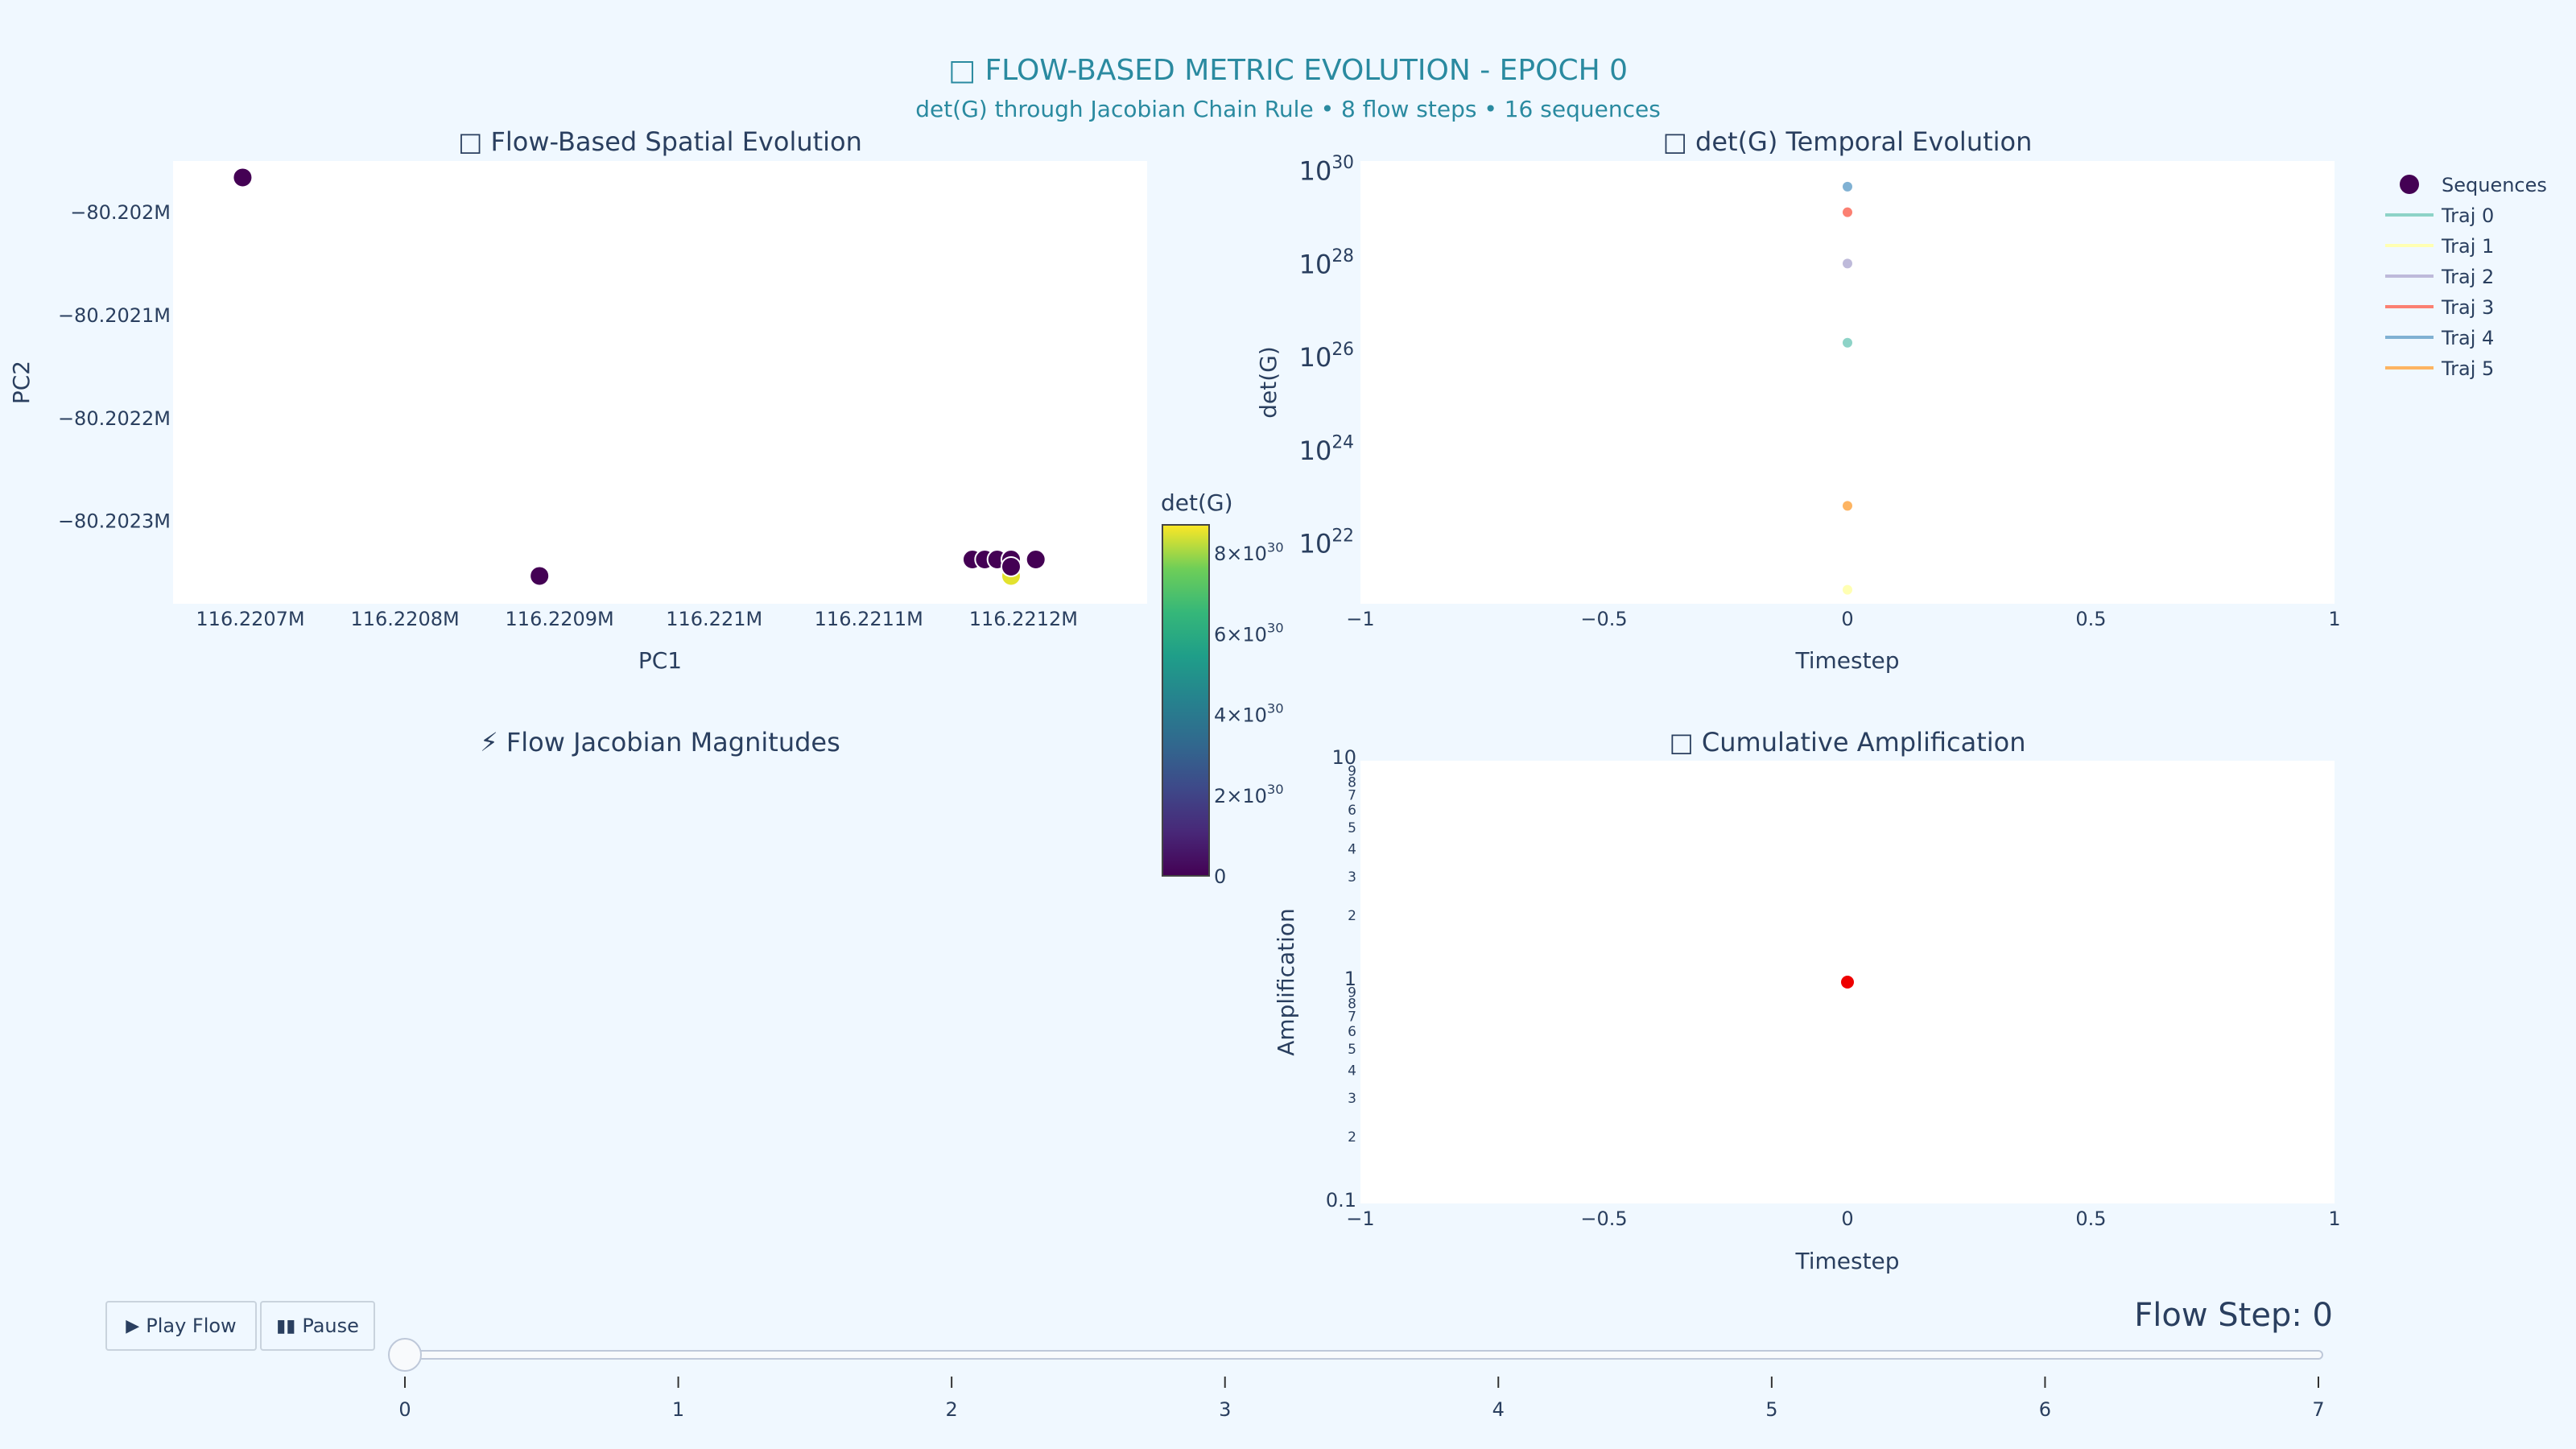 Image resolution: width=2576 pixels, height=1449 pixels. Describe the element at coordinates (317, 1326) in the screenshot. I see `pause-button: ▮▮ Pause` at that location.